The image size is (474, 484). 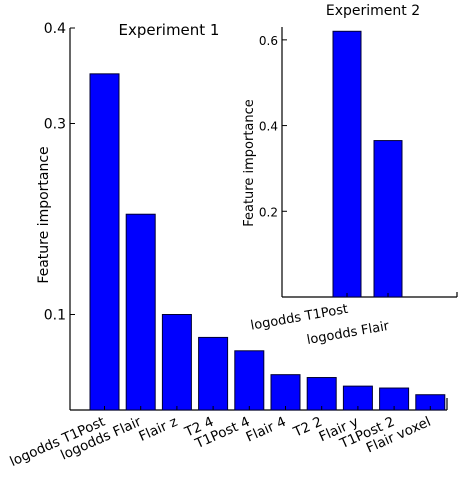 What do you see at coordinates (373, 11) in the screenshot?
I see `chart-title: Experiment 2` at bounding box center [373, 11].